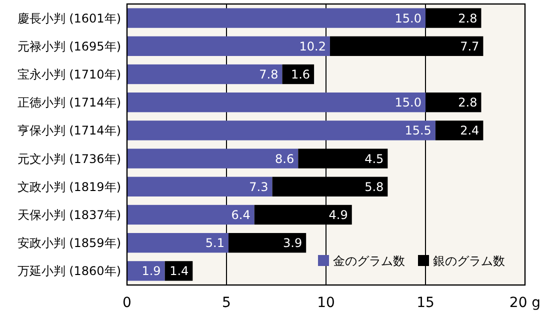 This screenshot has height=321, width=554. I want to click on y-tick-label: 宝永小判 (1710年), so click(69, 74).